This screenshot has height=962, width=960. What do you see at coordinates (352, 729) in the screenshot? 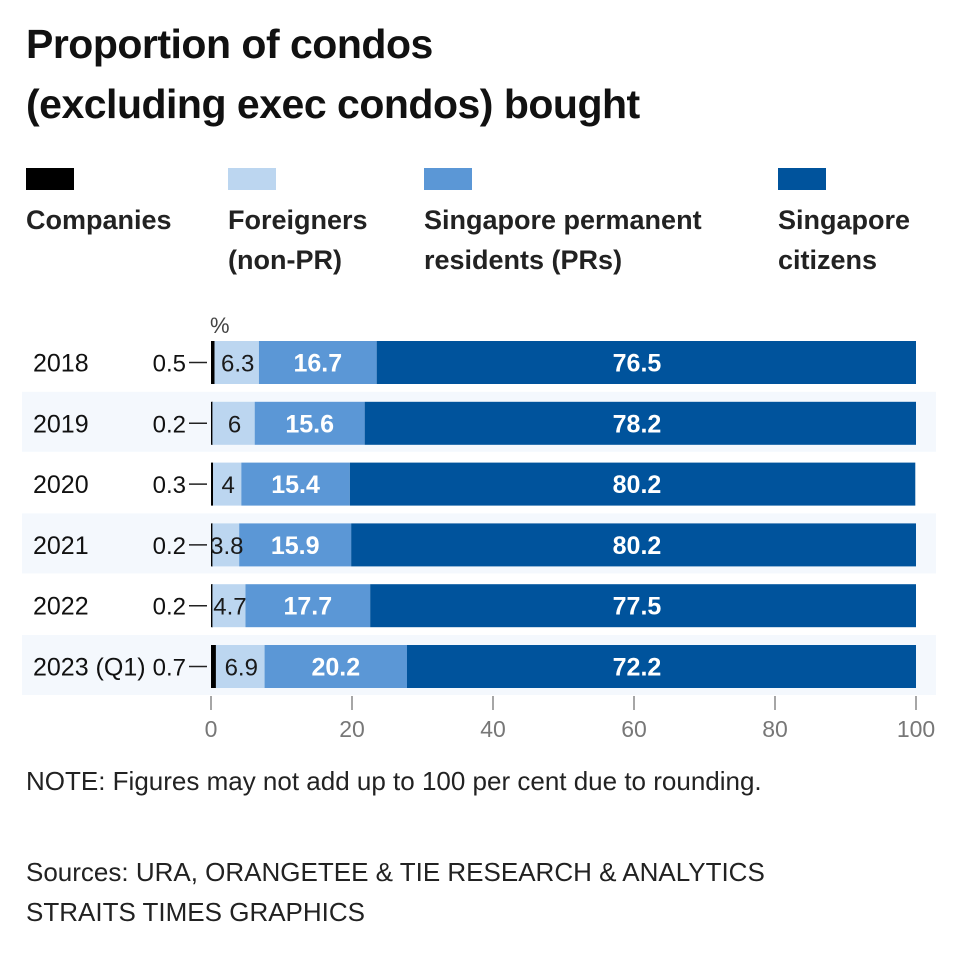
I see `x-tick-label: 20` at bounding box center [352, 729].